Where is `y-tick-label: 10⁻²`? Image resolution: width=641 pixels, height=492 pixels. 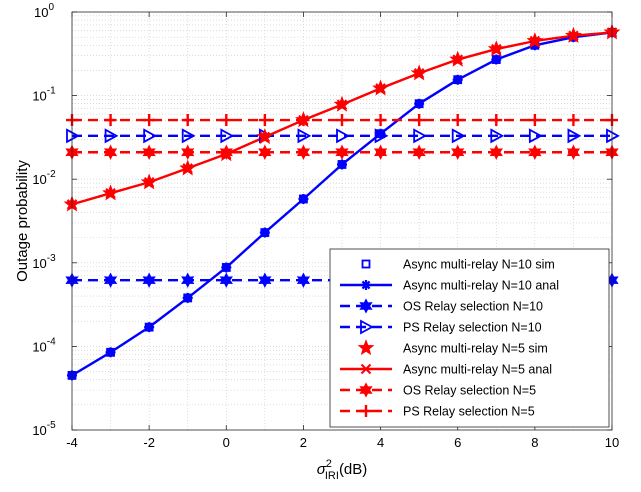 y-tick-label: 10⁻² is located at coordinates (44, 178).